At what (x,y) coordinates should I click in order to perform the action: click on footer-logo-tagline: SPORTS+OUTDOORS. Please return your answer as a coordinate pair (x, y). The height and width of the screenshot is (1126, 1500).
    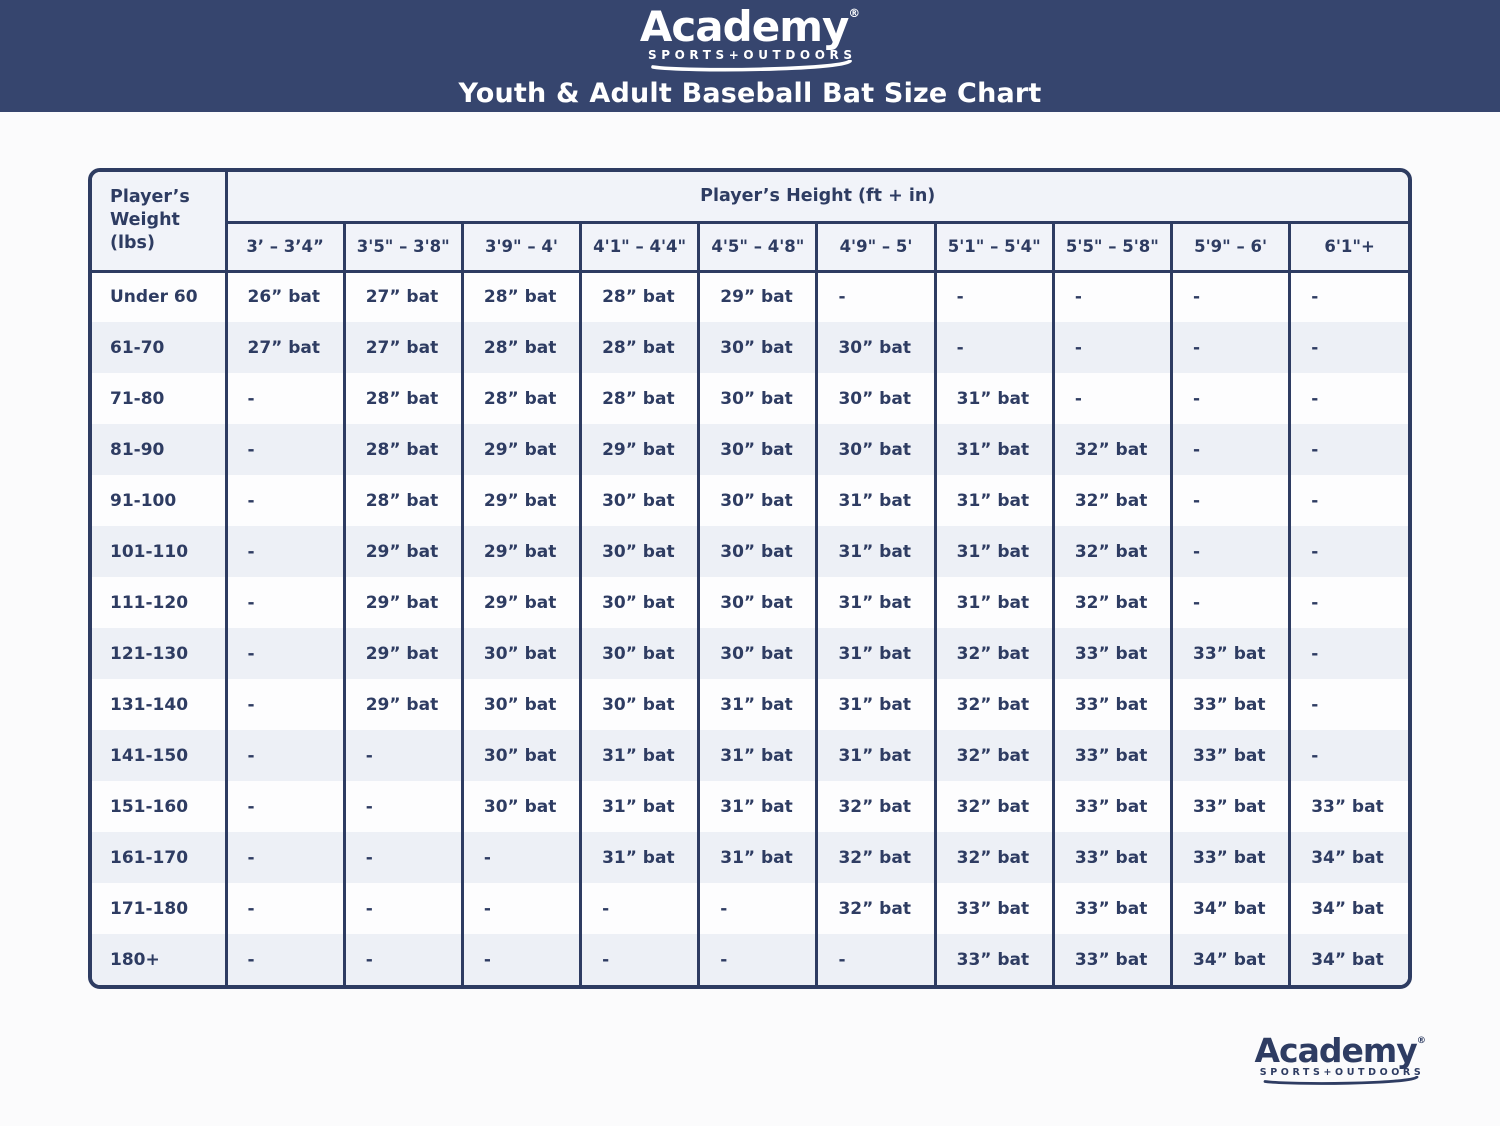
    Looking at the image, I should click on (1342, 1072).